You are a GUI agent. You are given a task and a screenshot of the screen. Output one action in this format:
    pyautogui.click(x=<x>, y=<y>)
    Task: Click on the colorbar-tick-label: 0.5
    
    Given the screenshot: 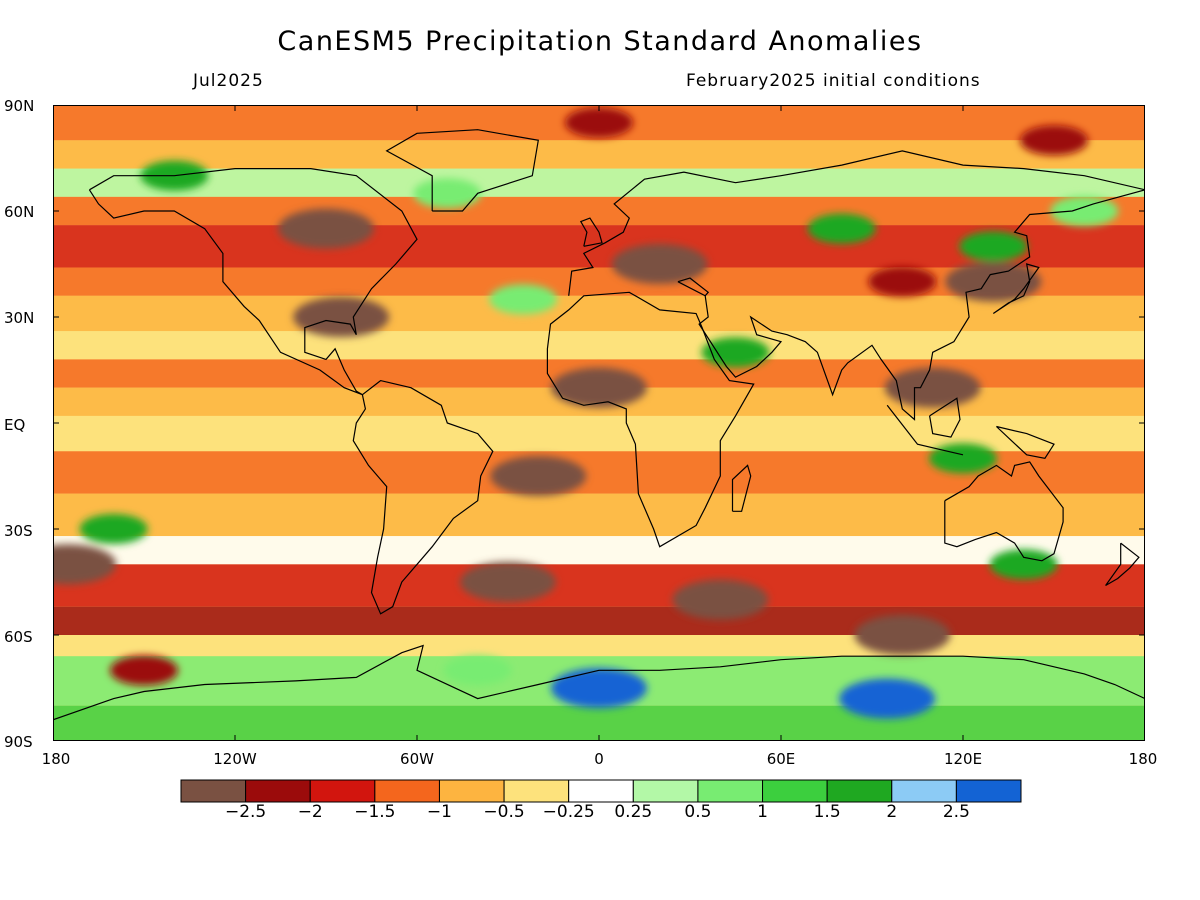 What is the action you would take?
    pyautogui.click(x=698, y=812)
    